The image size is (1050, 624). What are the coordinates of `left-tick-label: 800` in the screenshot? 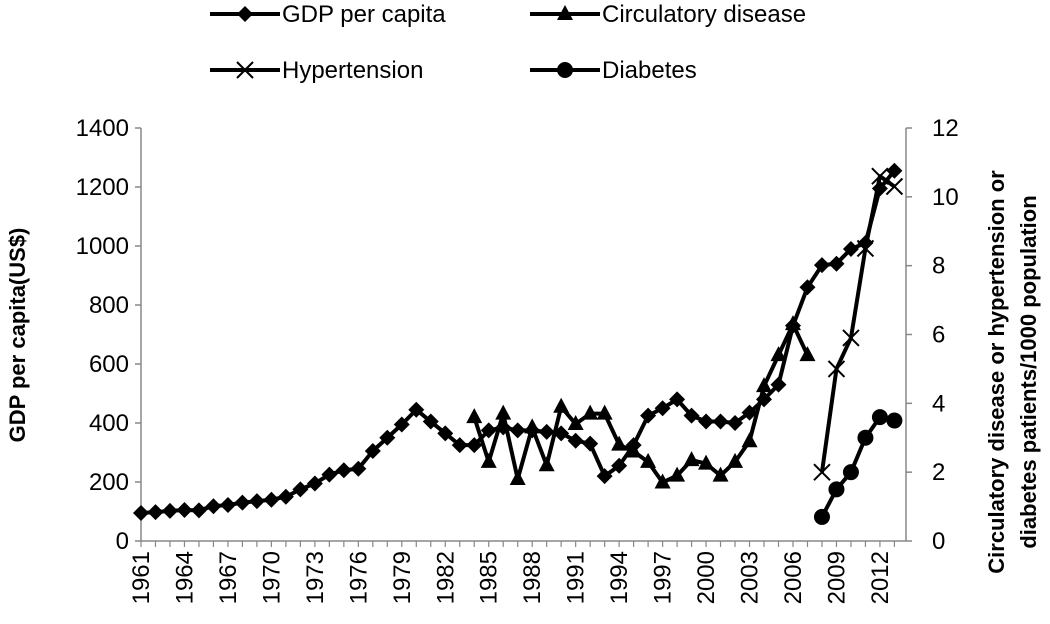 It's located at (109, 305).